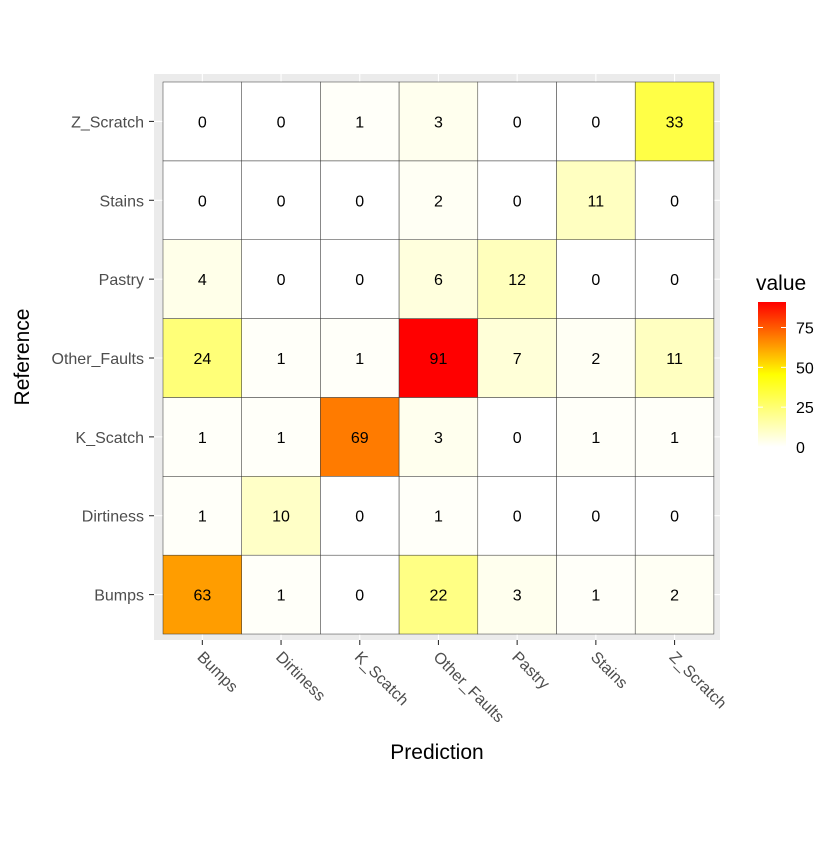 The image size is (840, 845). I want to click on legend-title: value, so click(781, 283).